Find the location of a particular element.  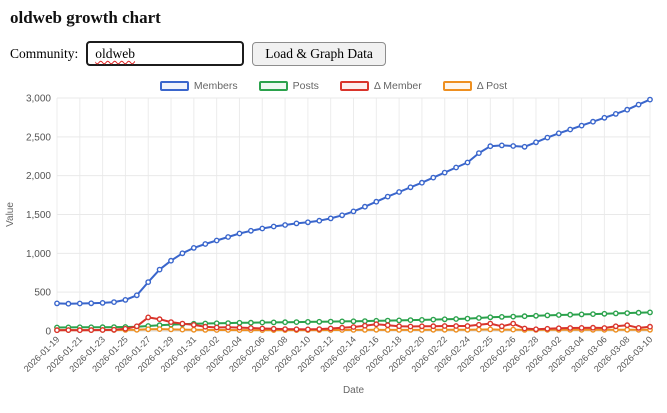

x-axis-title: Date is located at coordinates (354, 390).